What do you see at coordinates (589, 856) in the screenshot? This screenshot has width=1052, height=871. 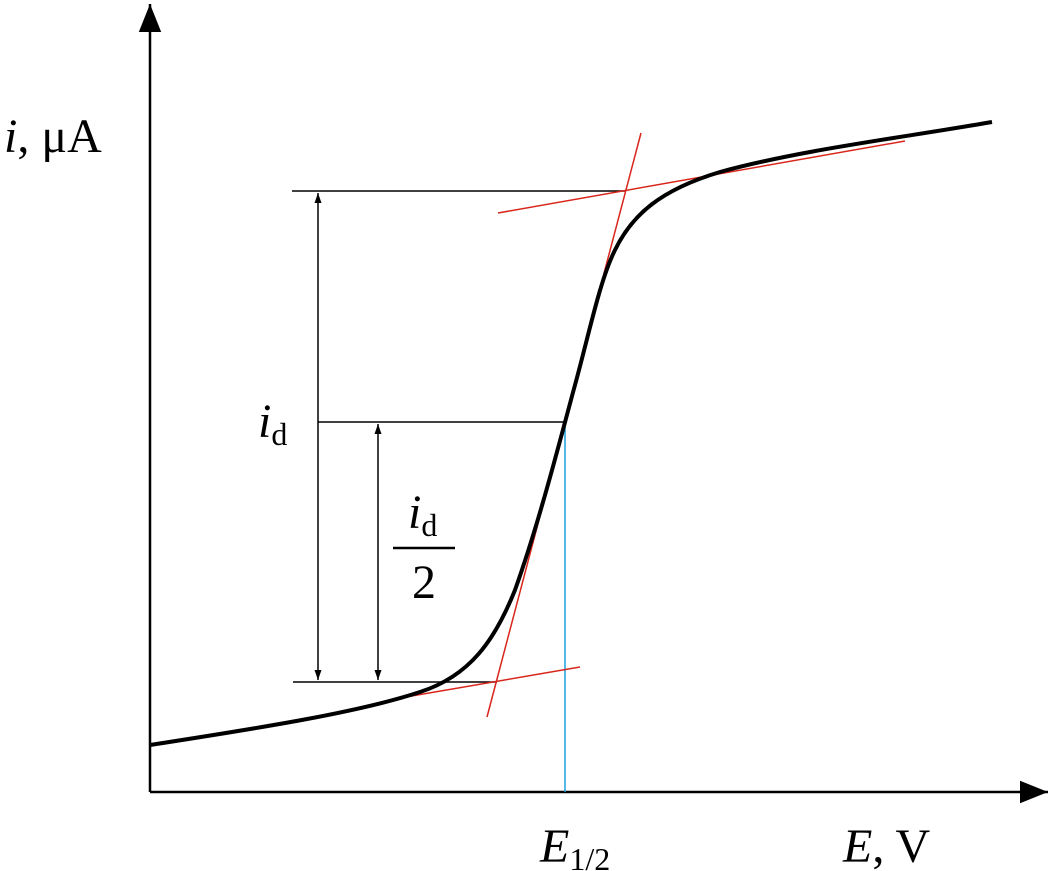 I see `text-part: 1/2` at bounding box center [589, 856].